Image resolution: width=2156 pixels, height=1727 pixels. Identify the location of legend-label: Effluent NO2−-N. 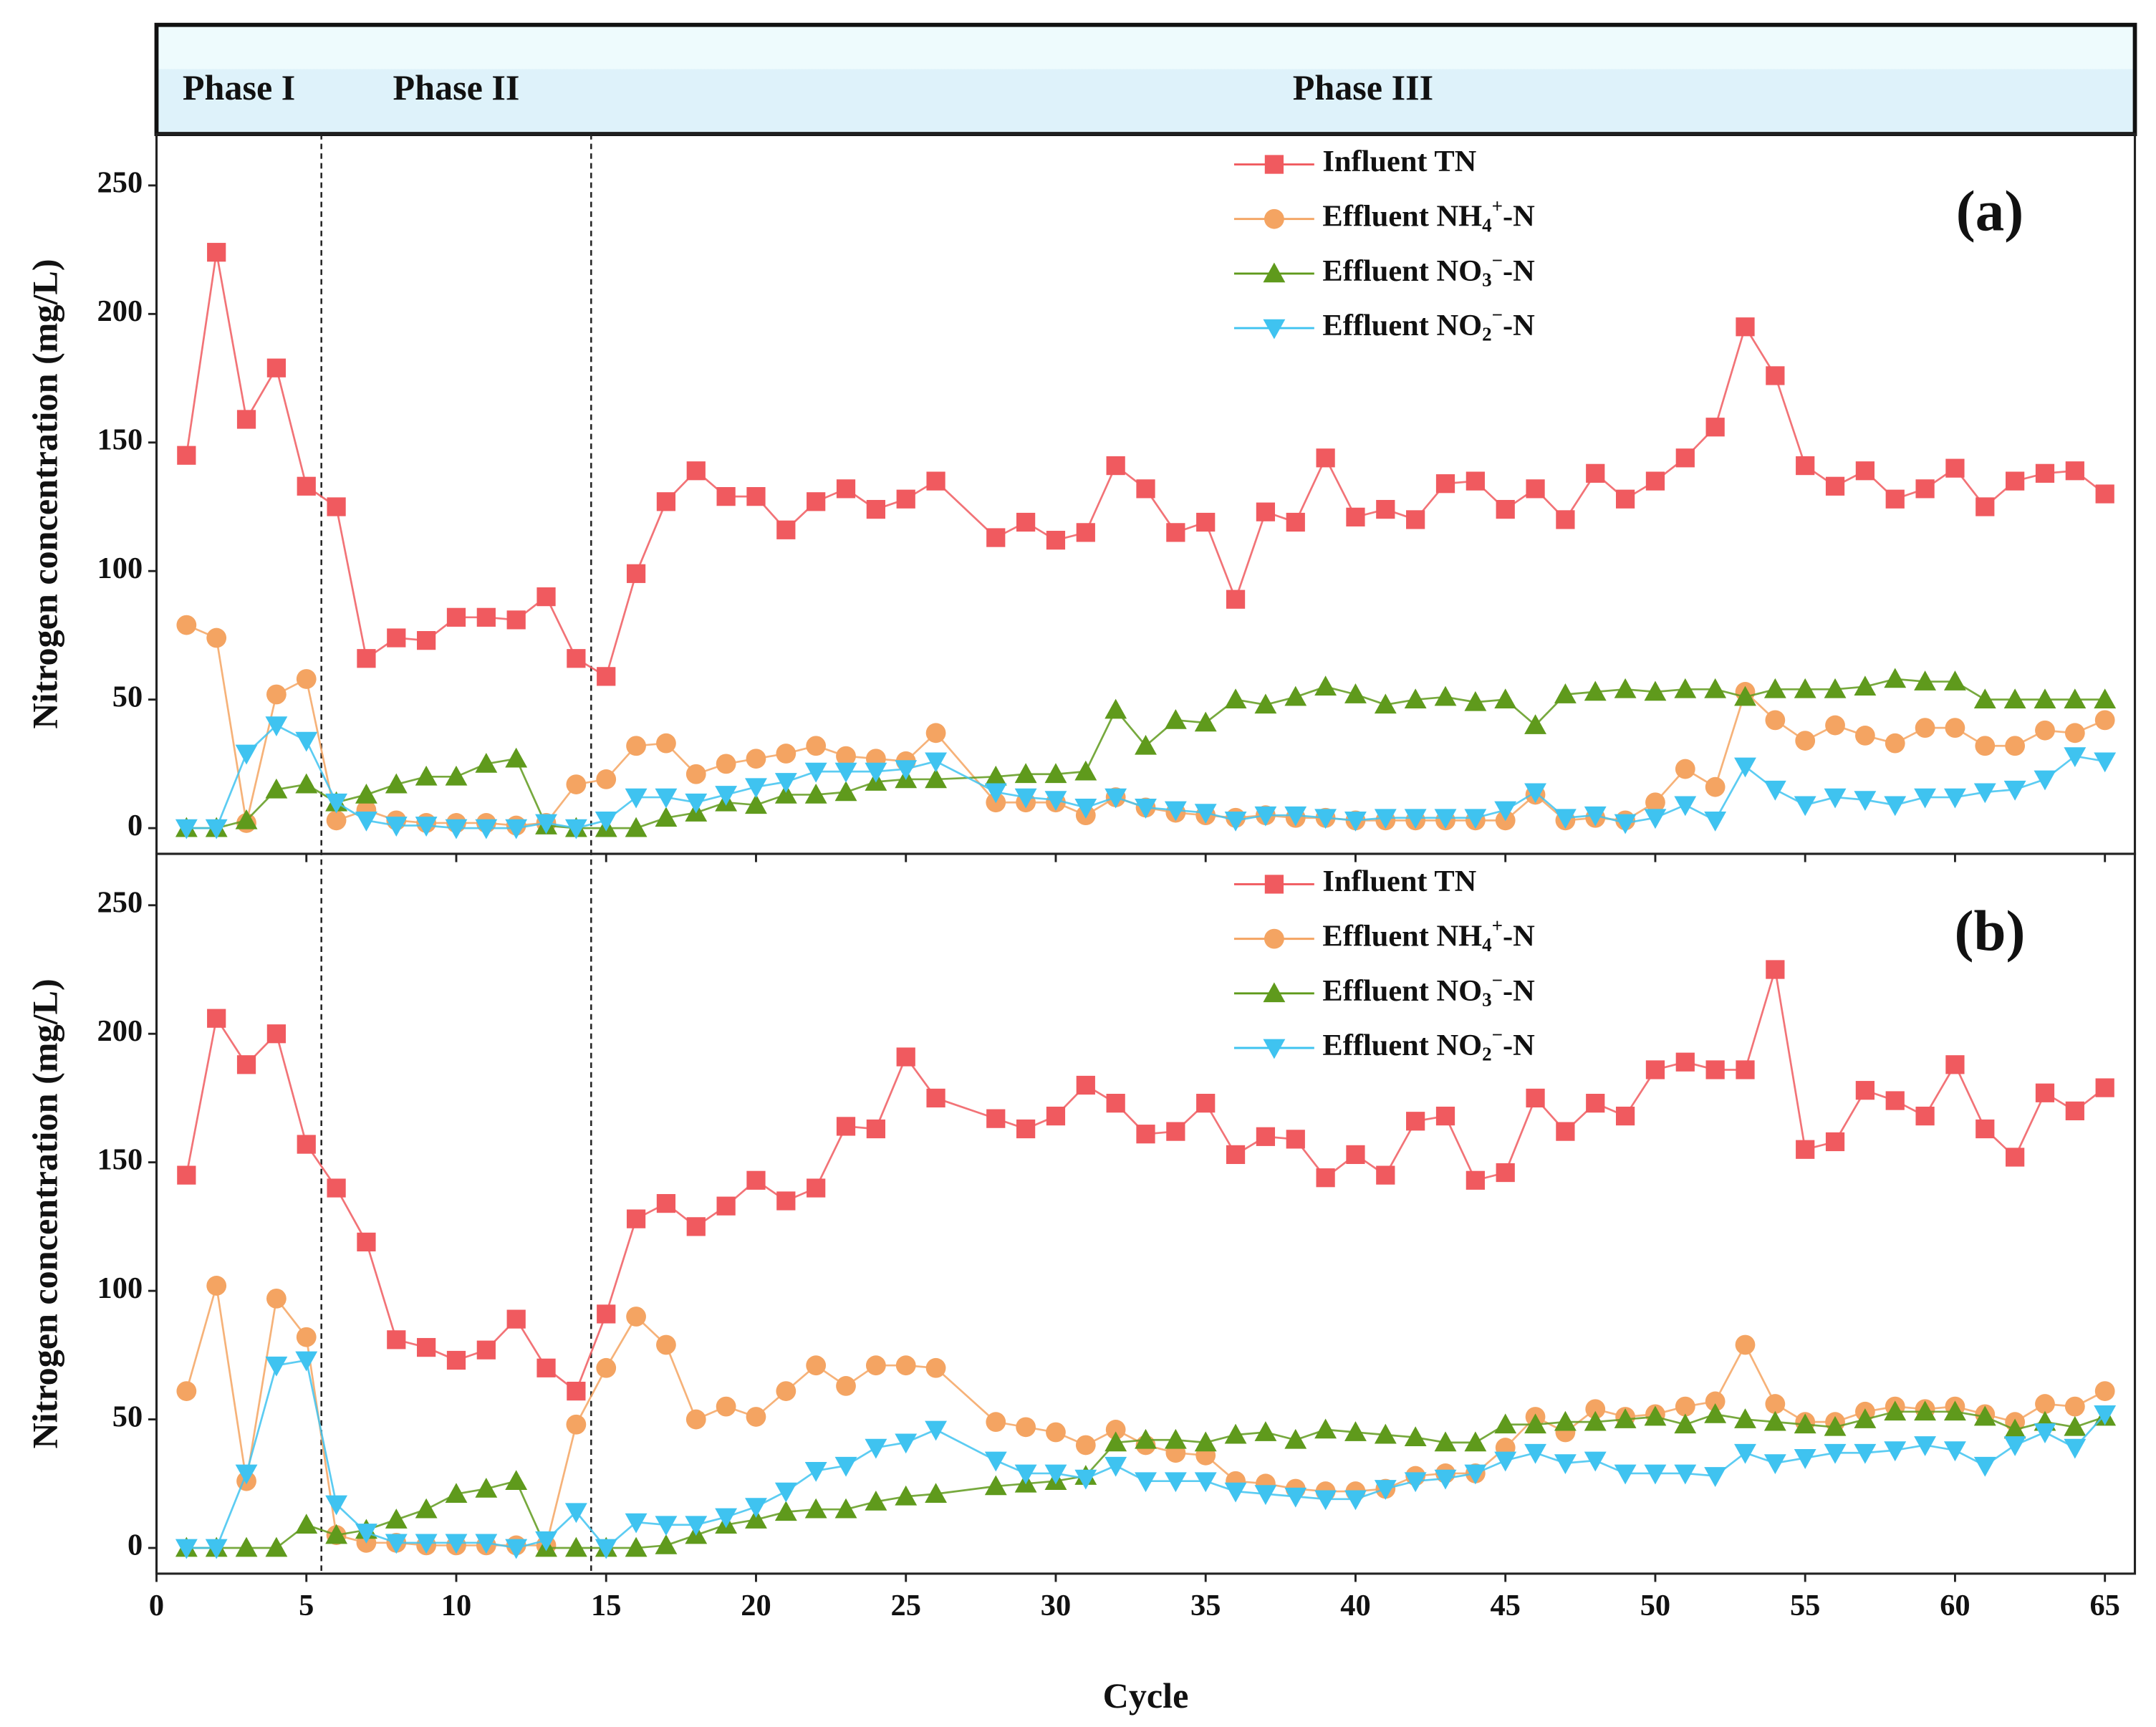
(1428, 325).